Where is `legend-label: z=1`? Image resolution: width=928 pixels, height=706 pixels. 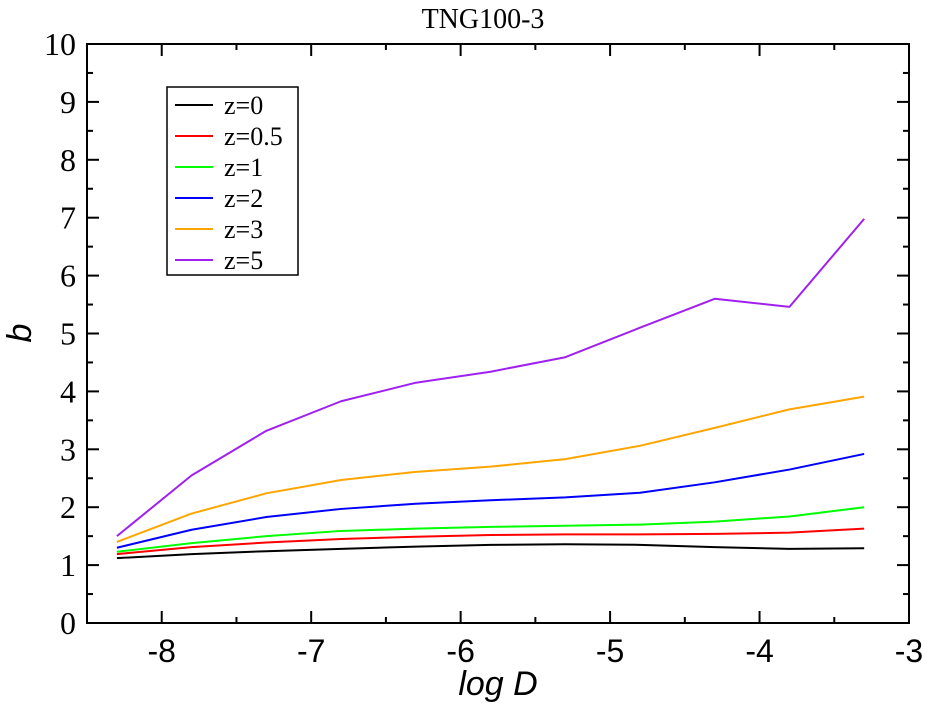
legend-label: z=1 is located at coordinates (243, 167).